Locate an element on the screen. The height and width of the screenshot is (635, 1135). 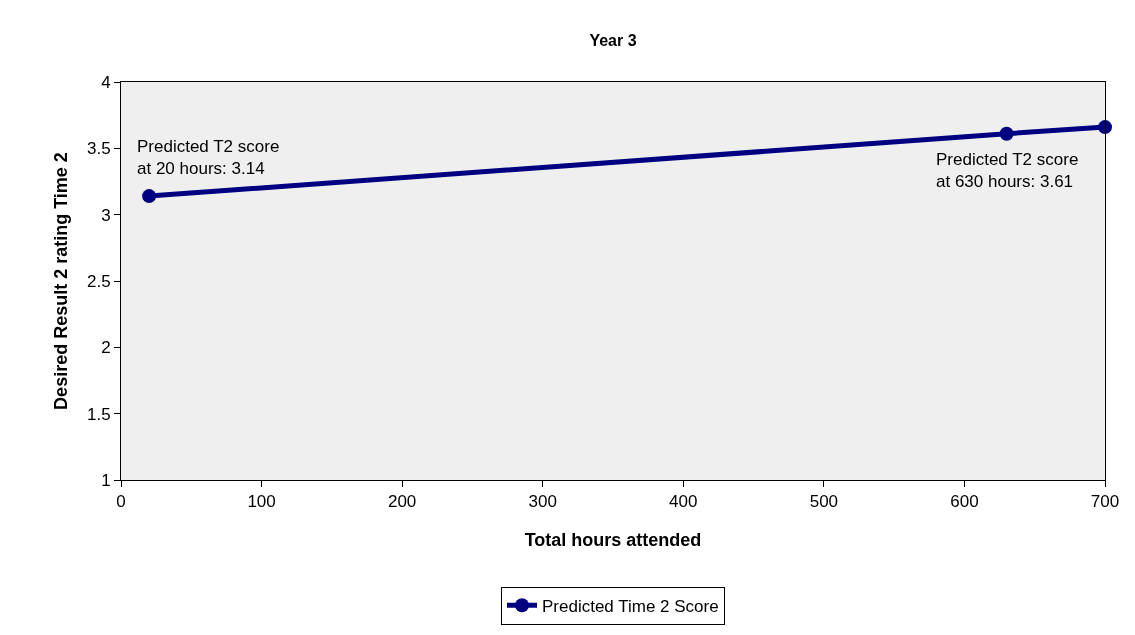
y-tick-label: 4 is located at coordinates (106, 82).